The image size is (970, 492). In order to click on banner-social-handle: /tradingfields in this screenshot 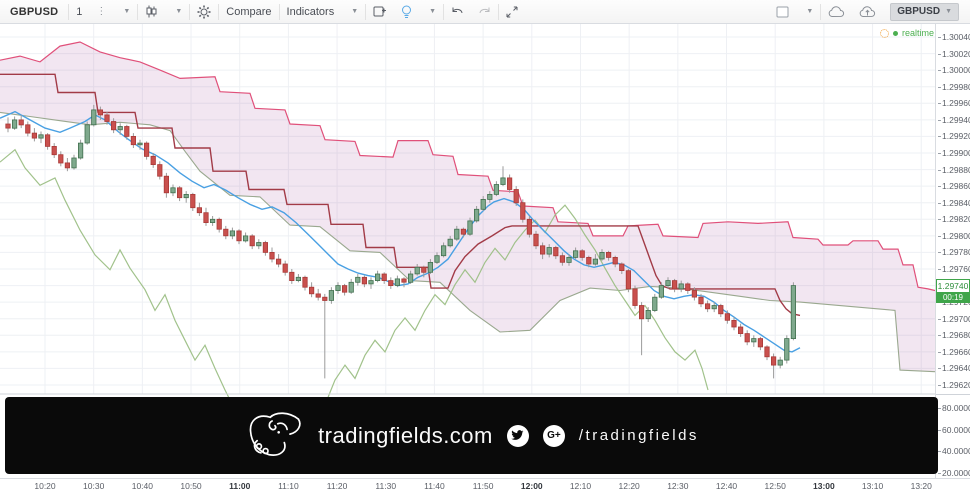, I will do `click(638, 435)`.